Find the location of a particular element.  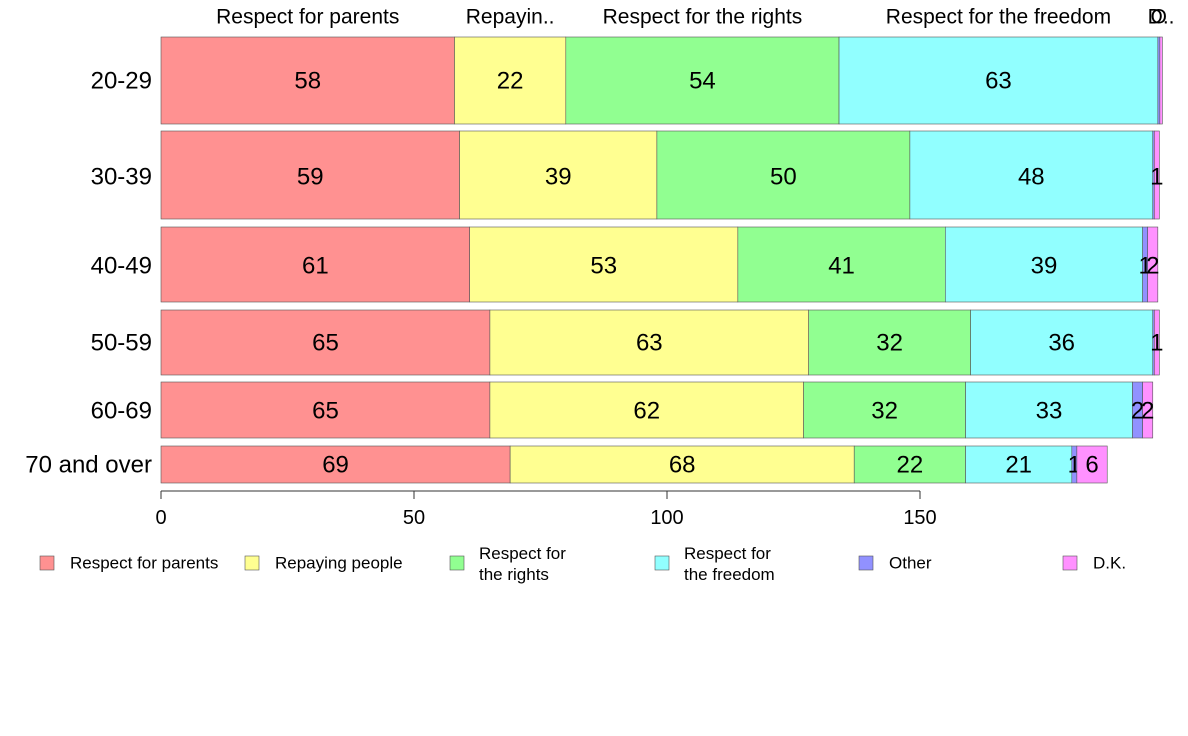

bar-50-59-respect-for-the-rights is located at coordinates (889, 342).